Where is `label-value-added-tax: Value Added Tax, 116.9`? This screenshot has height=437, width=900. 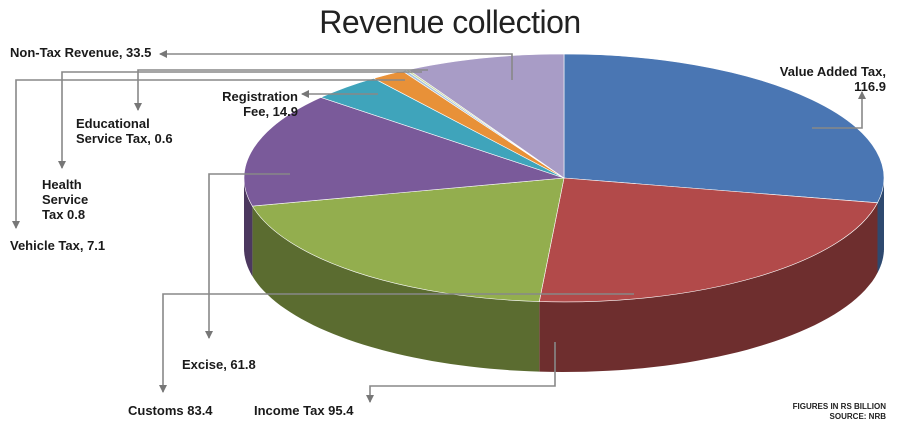 label-value-added-tax: Value Added Tax, 116.9 is located at coordinates (822, 79).